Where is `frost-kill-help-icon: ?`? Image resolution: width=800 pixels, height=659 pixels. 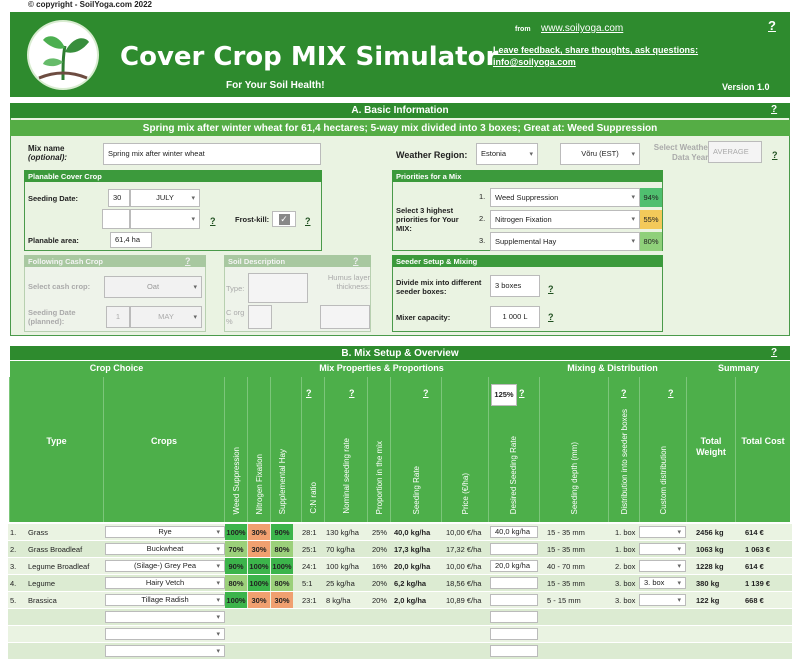 frost-kill-help-icon: ? is located at coordinates (308, 221).